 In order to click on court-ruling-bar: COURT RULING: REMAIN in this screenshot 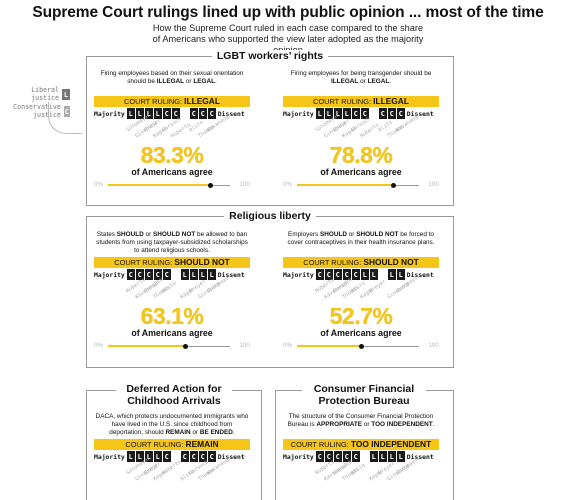, I will do `click(172, 444)`.